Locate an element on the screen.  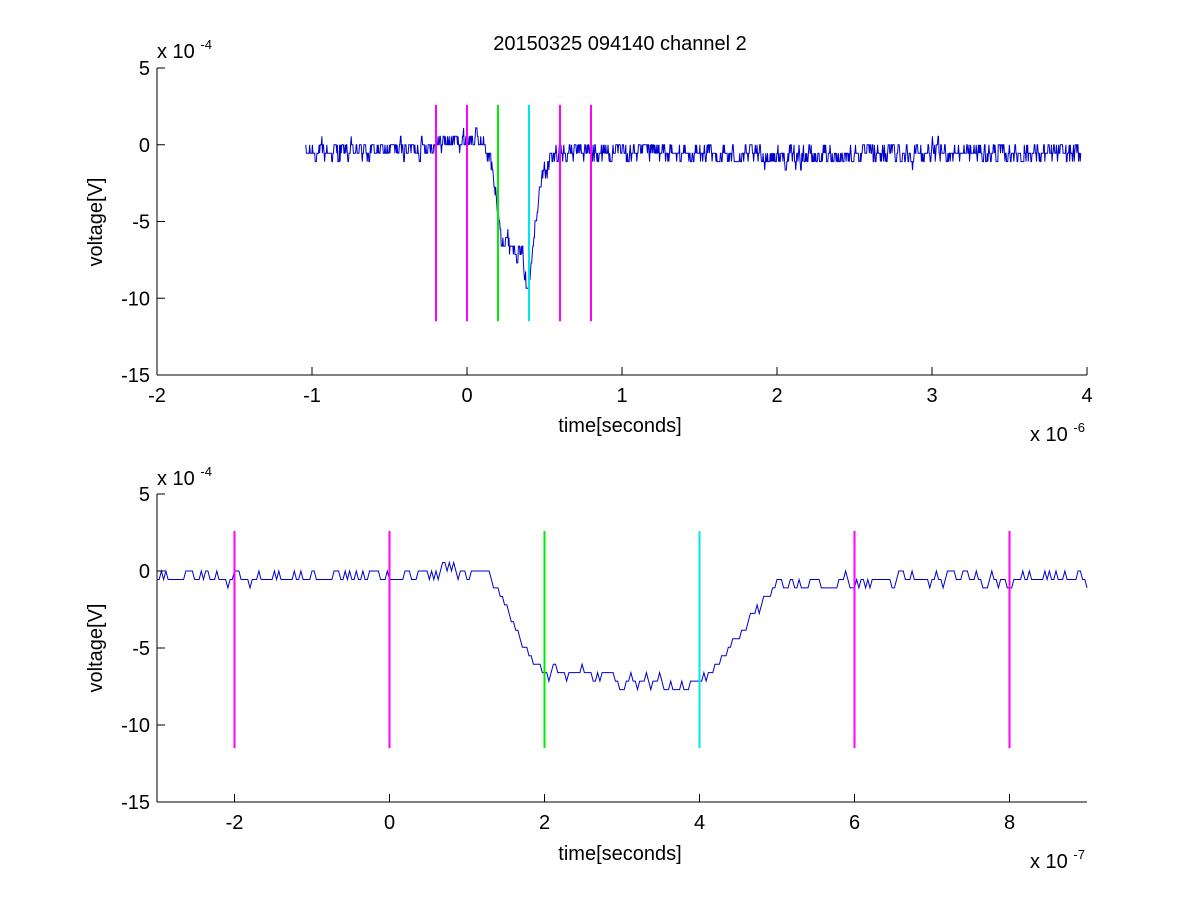
x-tick-label-bottom-1: 0 is located at coordinates (389, 823).